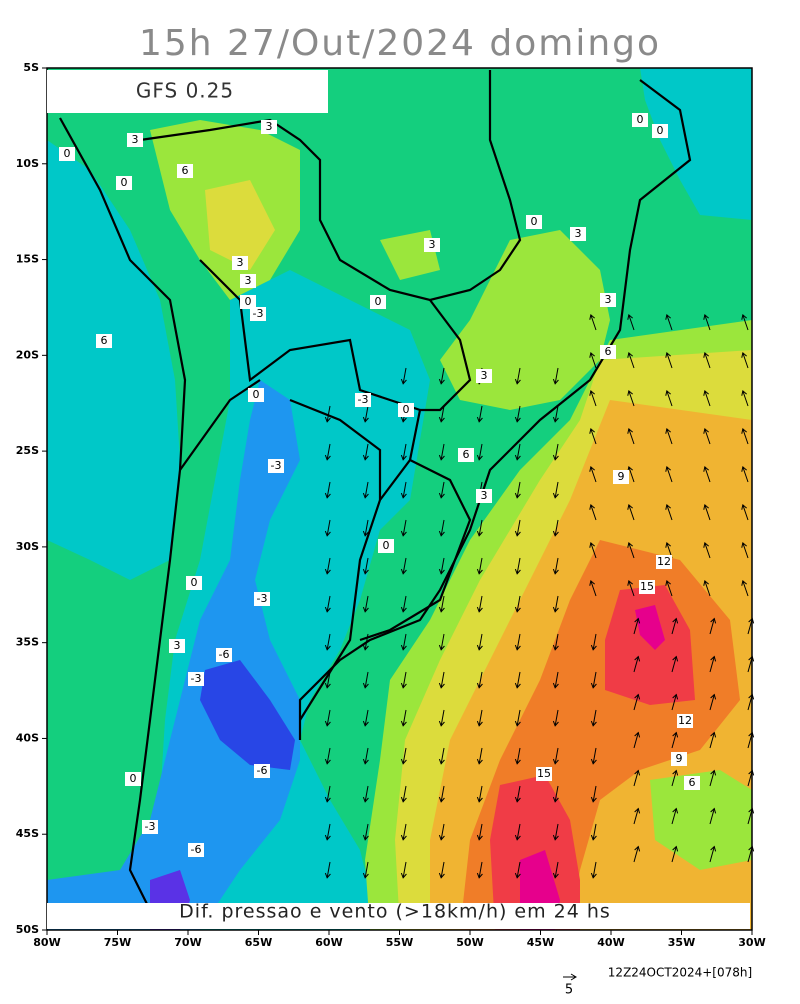 This screenshot has height=1004, width=800. What do you see at coordinates (696, 144) in the screenshot?
I see `field-neg` at bounding box center [696, 144].